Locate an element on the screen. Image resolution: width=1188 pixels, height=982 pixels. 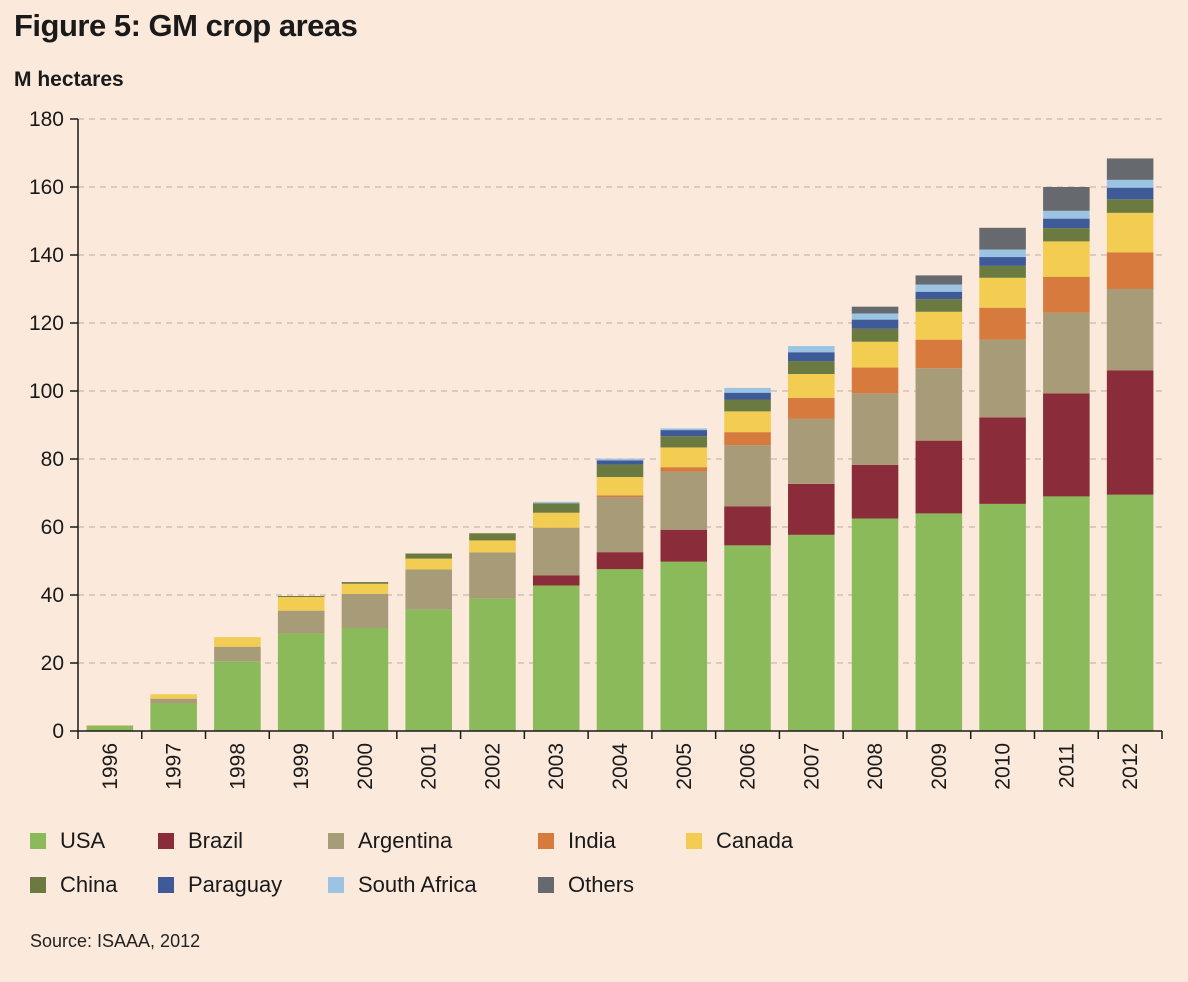
y-tick-label: 80 is located at coordinates (52, 459).